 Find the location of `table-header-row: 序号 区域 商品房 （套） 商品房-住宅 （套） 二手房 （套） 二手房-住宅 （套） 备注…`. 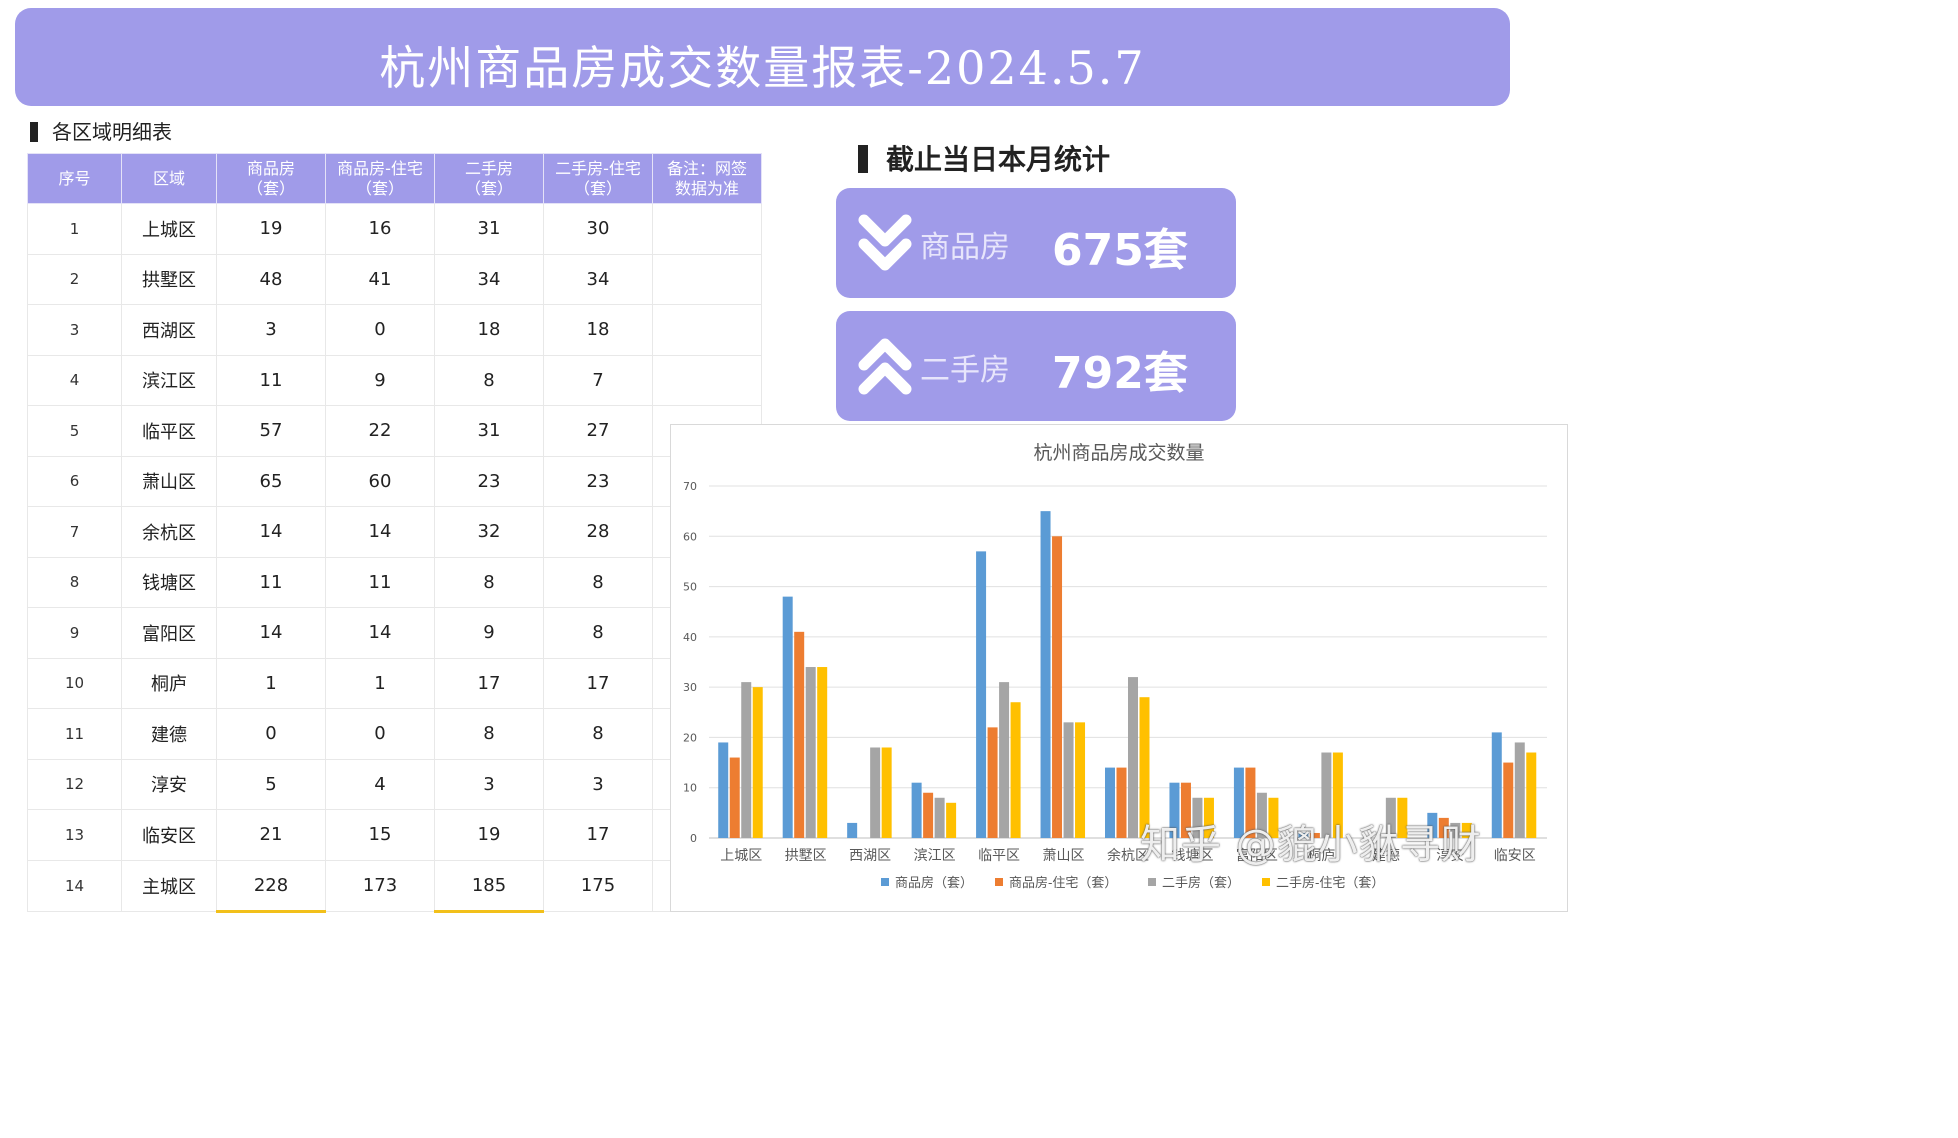

table-header-row: 序号 区域 商品房 （套） 商品房-住宅 （套） 二手房 （套） 二手房-住宅 （套） 备注… is located at coordinates (394, 178).